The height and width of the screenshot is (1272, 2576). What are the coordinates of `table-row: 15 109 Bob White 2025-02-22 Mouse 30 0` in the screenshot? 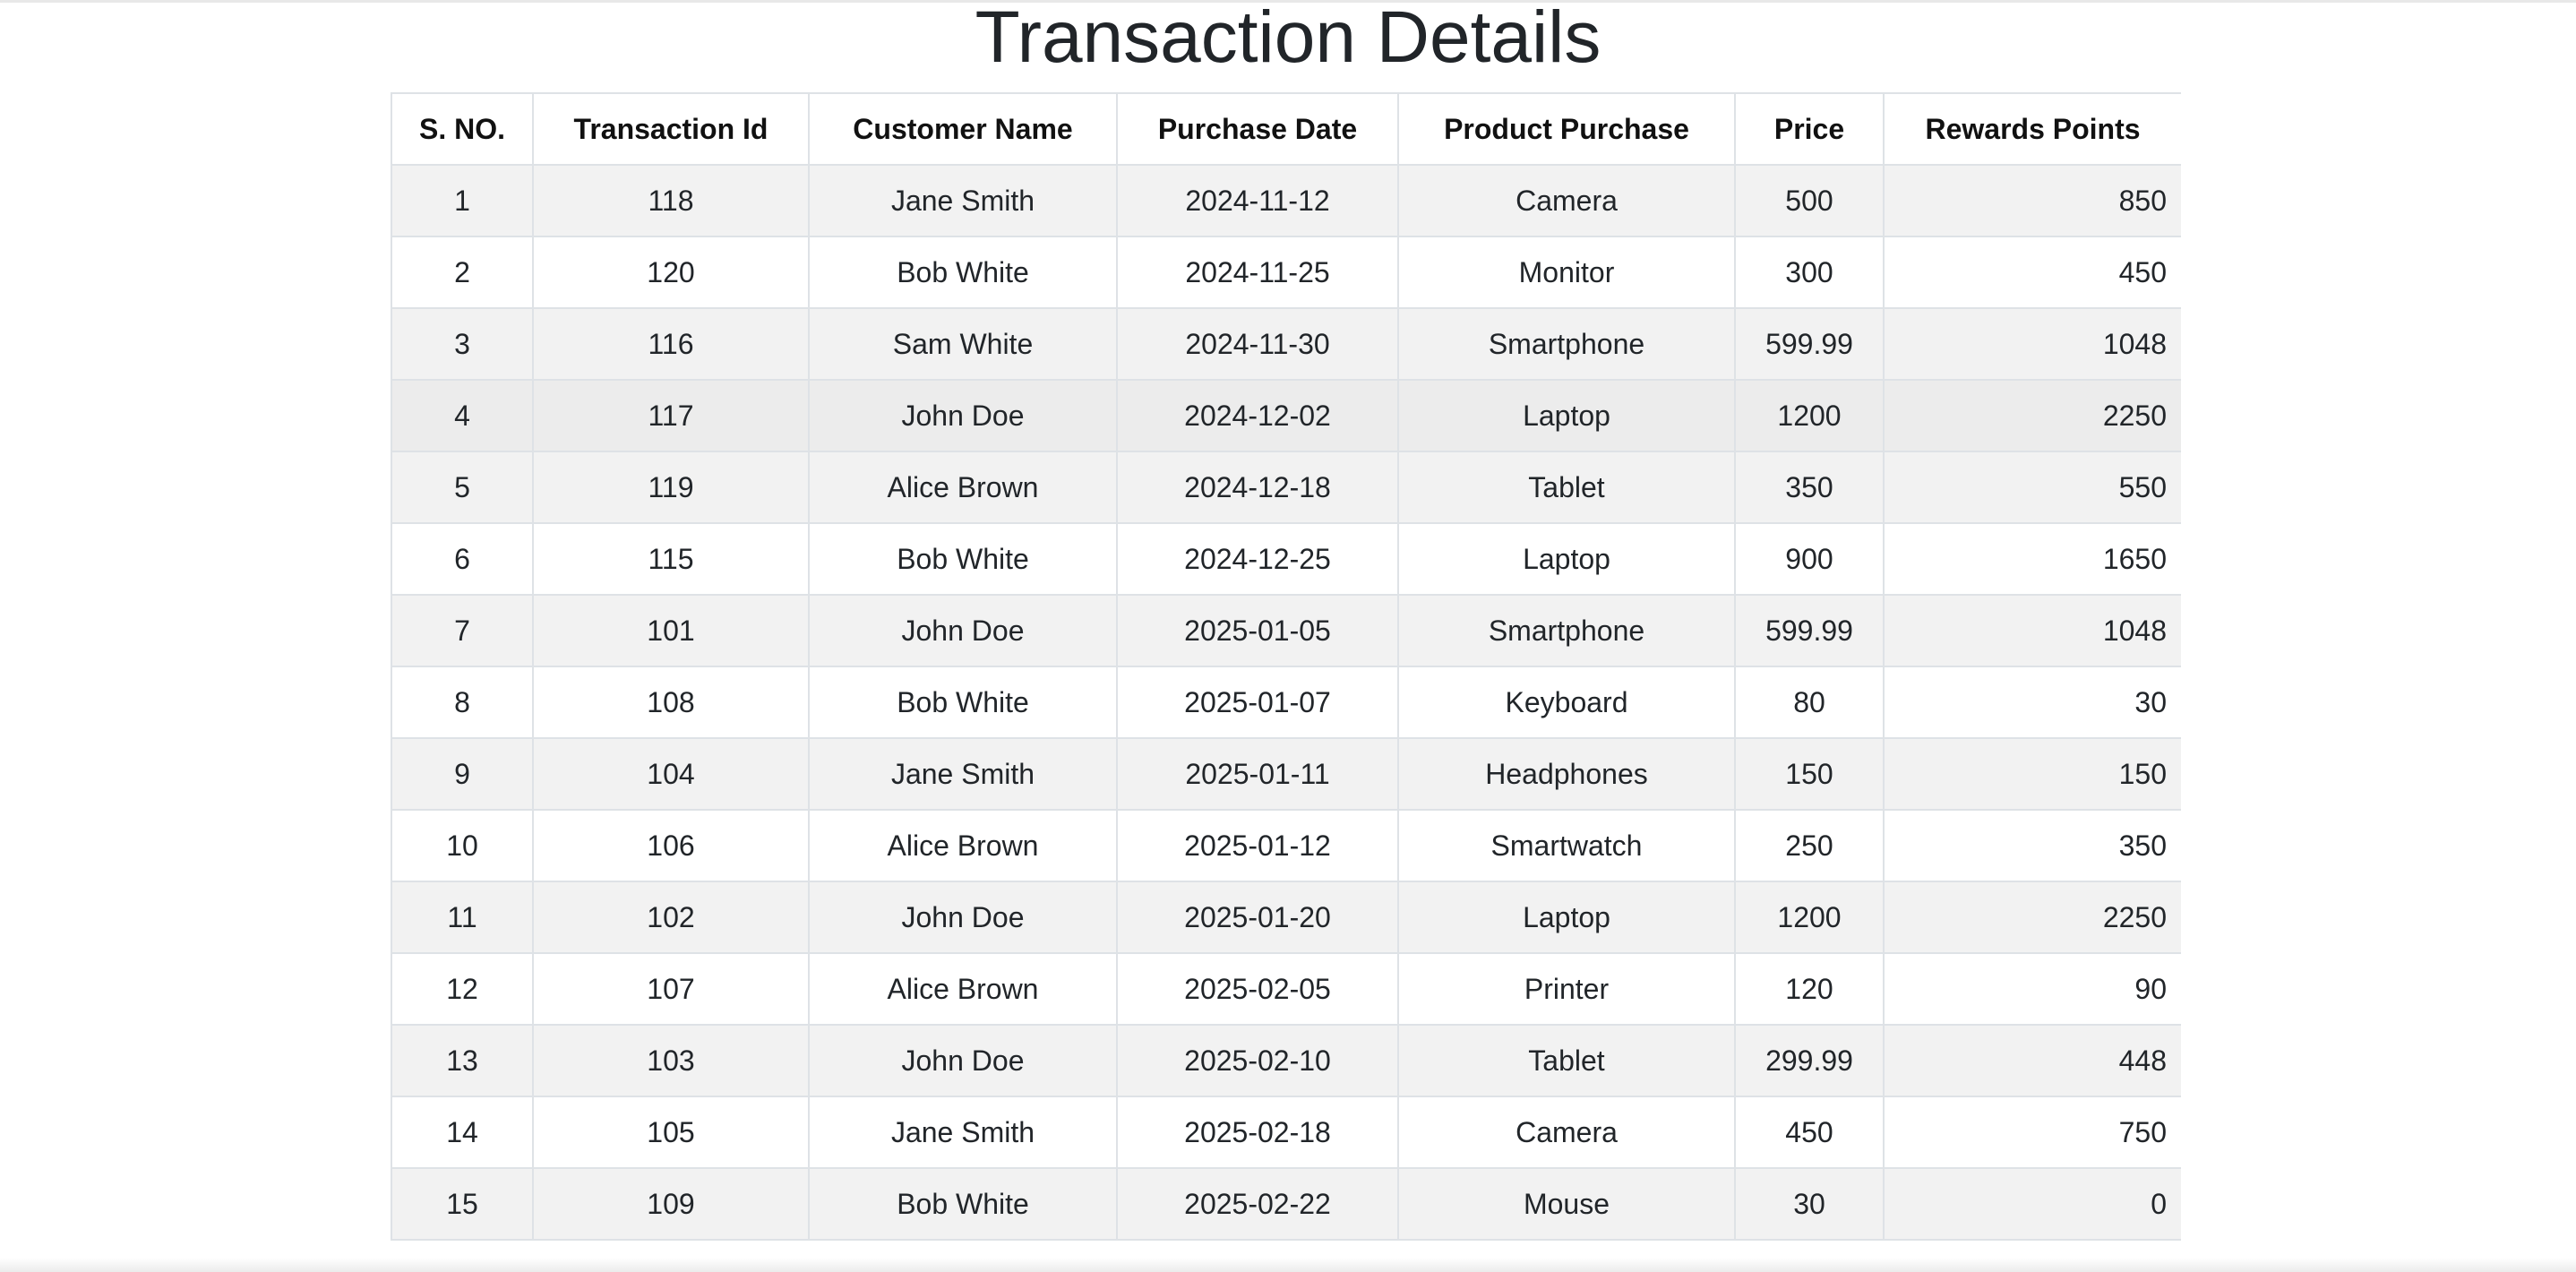 It's located at (1286, 1204).